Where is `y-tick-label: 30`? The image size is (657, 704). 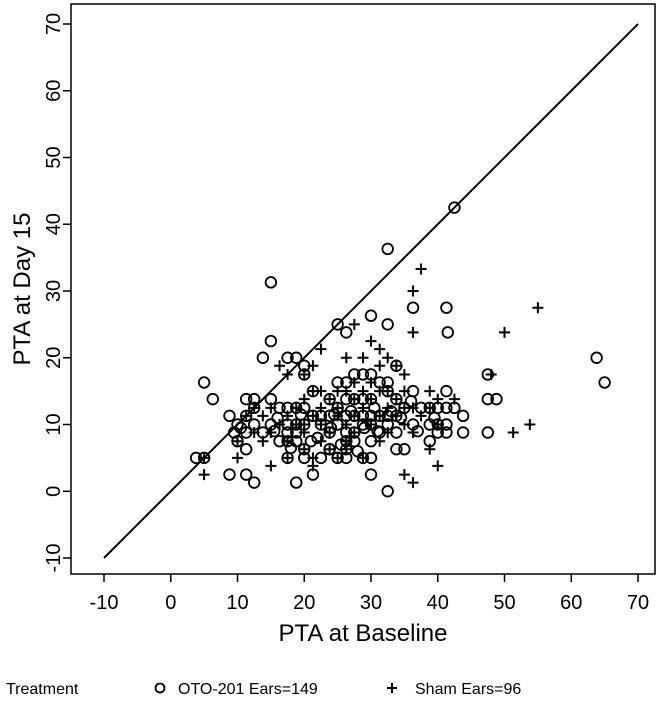 y-tick-label: 30 is located at coordinates (54, 291).